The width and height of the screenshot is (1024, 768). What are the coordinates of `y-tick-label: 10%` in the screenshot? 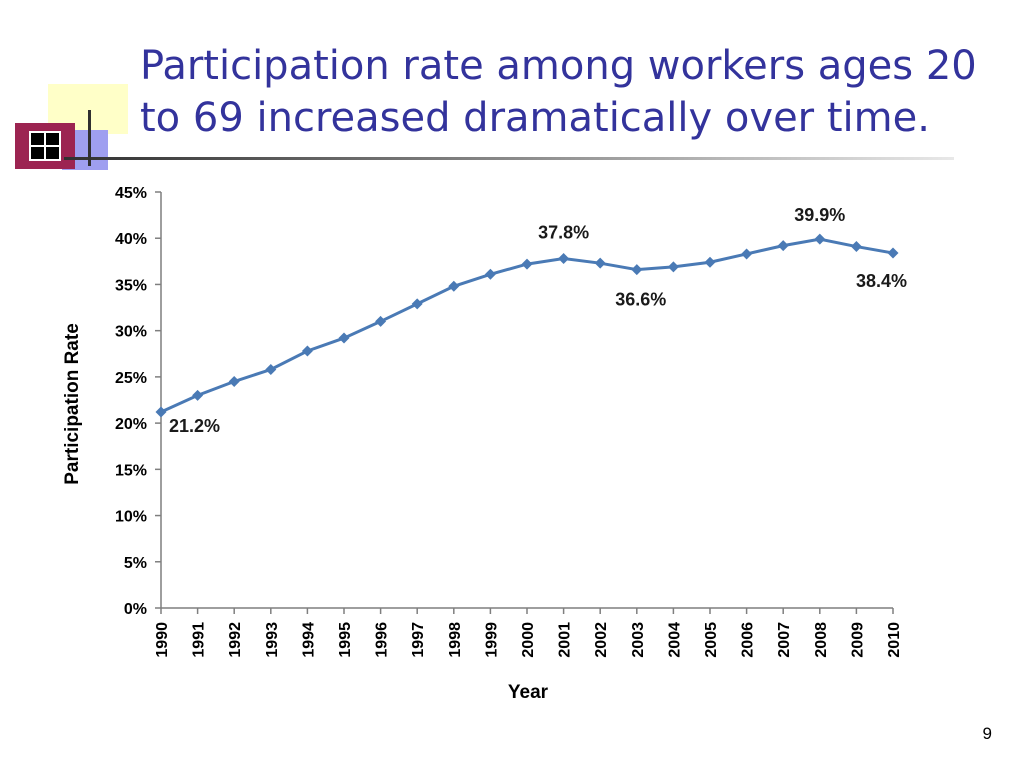 It's located at (131, 517).